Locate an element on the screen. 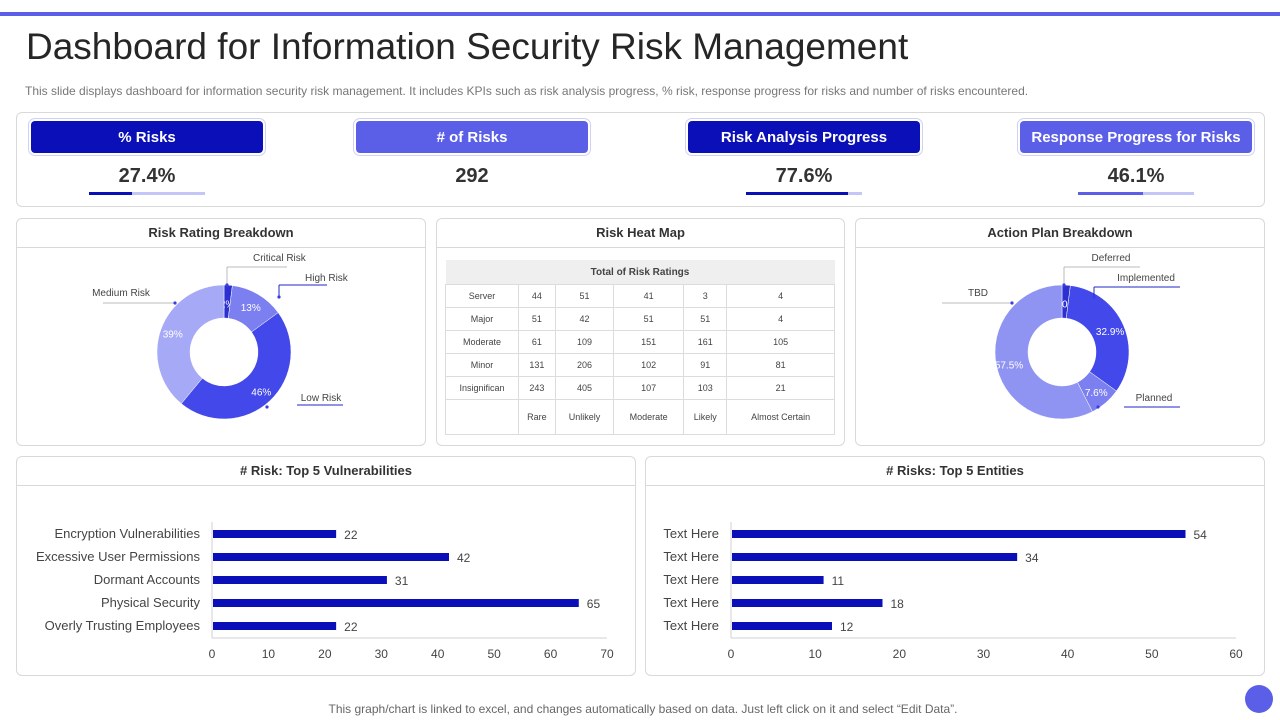 This screenshot has height=720, width=1280. heat-map-row-label-moderate: Moderate is located at coordinates (482, 342).